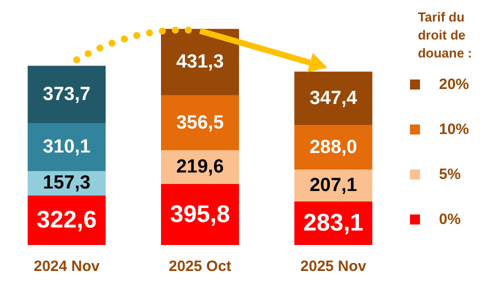  I want to click on legend-label: 20%, so click(454, 84).